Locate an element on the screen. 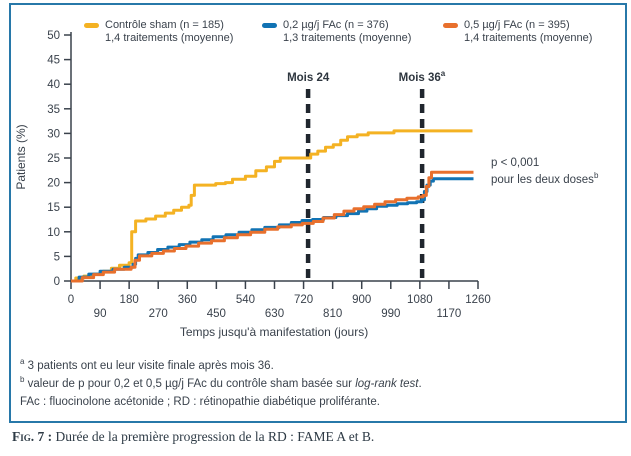 This screenshot has height=456, width=631. p-value-line1: p < 0,001 is located at coordinates (515, 163).